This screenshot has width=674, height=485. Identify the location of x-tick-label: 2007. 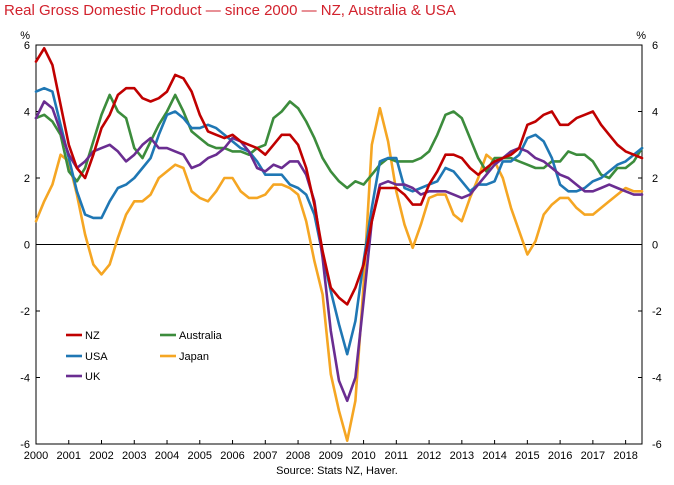
(265, 456).